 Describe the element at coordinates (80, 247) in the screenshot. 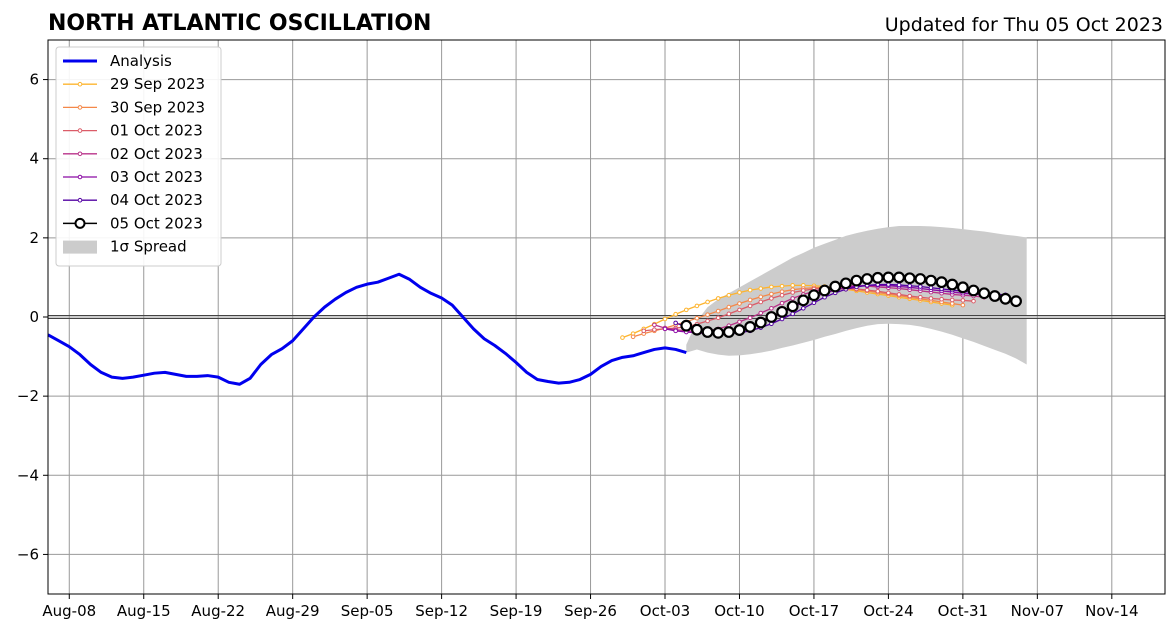

I see `legend-swatch-spread` at that location.